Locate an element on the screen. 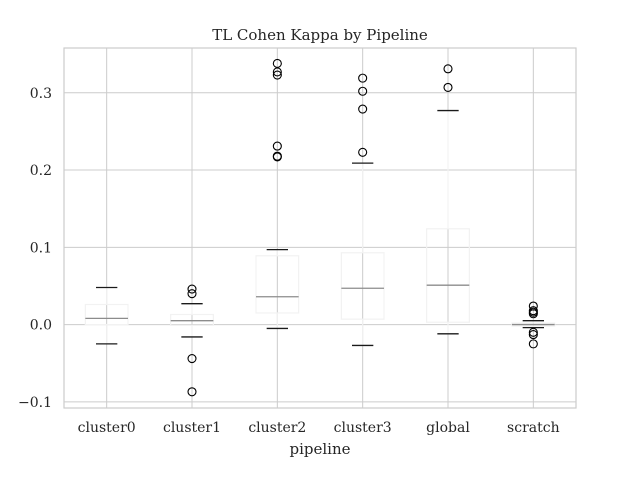 Image resolution: width=640 pixels, height=480 pixels. x-tick-label: scratch is located at coordinates (533, 428).